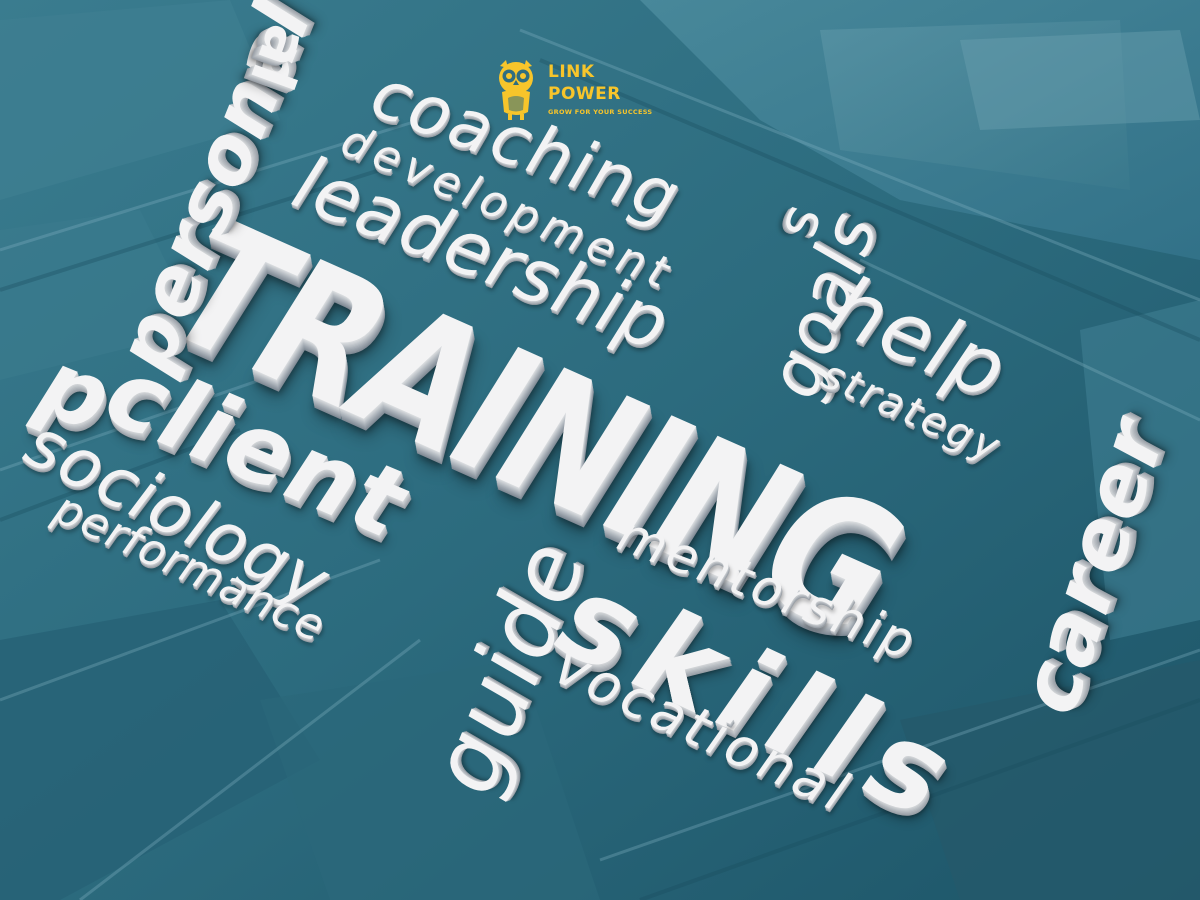 Image resolution: width=1200 pixels, height=900 pixels. Describe the element at coordinates (600, 112) in the screenshot. I see `logo-tagline: GROW FOR YOUR SUCCESS` at that location.